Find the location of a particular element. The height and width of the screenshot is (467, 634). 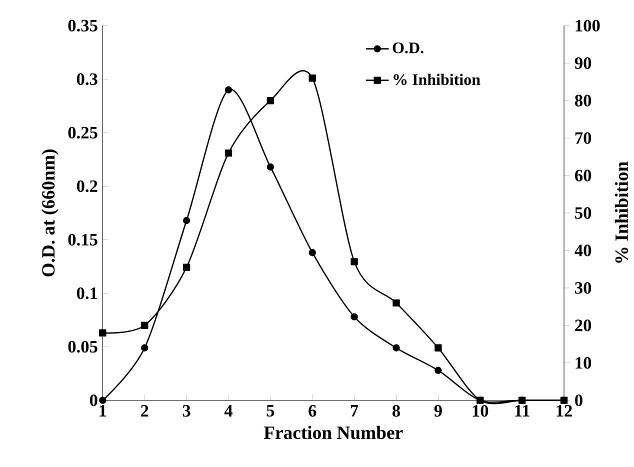

y2-tick-label: 0 is located at coordinates (578, 400).